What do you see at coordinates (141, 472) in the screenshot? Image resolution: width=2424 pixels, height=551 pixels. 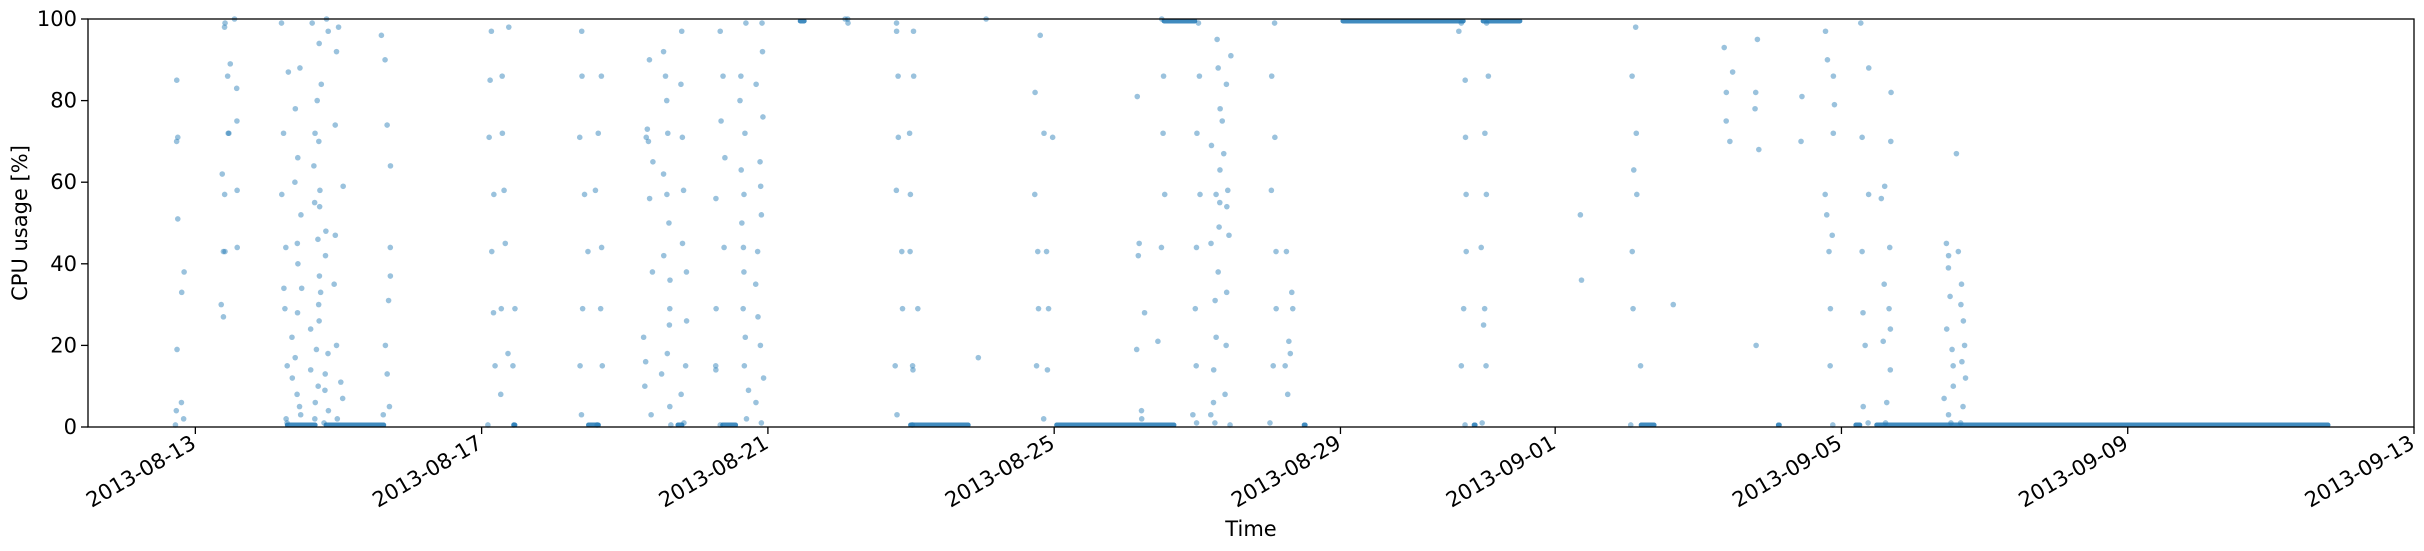 I see `x-tick-label: 2013-08-13` at bounding box center [141, 472].